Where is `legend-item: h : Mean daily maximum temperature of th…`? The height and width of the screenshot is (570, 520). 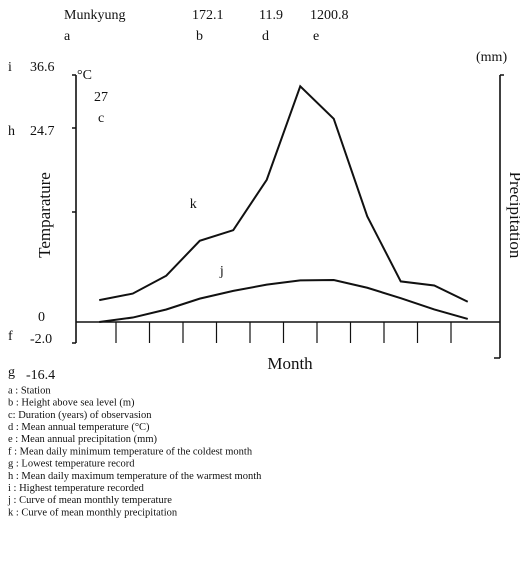 legend-item: h : Mean daily maximum temperature of th… is located at coordinates (135, 476).